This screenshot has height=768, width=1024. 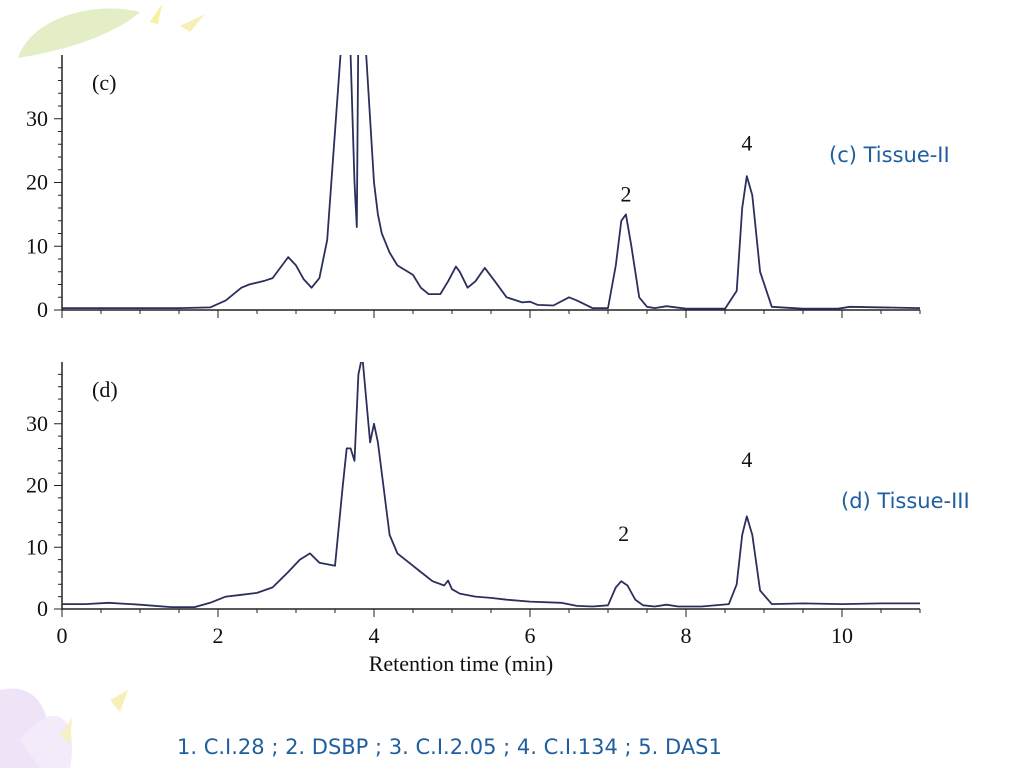 What do you see at coordinates (686, 635) in the screenshot?
I see `x-tick-label: 8` at bounding box center [686, 635].